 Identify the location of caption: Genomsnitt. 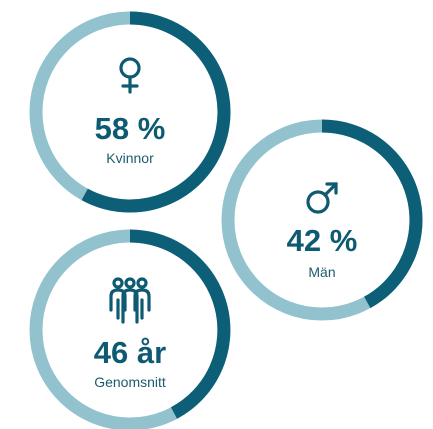
(130, 382).